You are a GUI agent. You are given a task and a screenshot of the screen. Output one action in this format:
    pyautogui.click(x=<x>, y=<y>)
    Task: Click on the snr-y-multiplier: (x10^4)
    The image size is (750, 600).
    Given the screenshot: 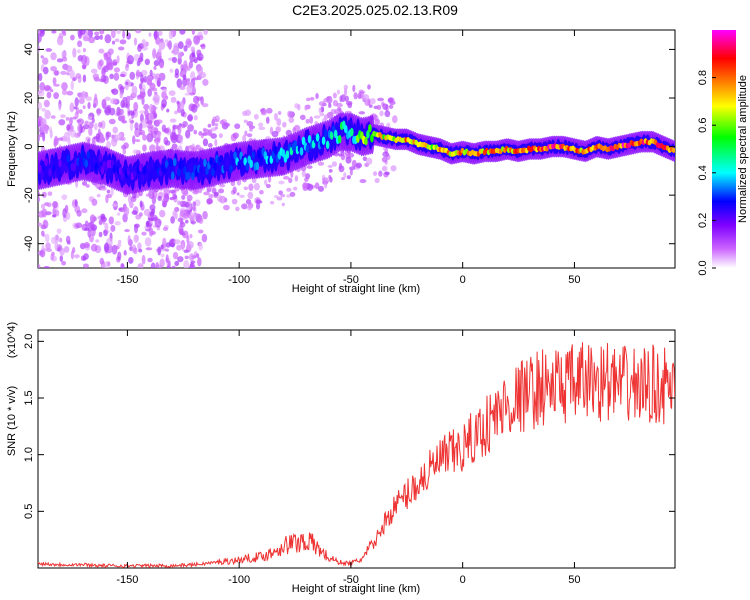 What is the action you would take?
    pyautogui.click(x=12, y=340)
    